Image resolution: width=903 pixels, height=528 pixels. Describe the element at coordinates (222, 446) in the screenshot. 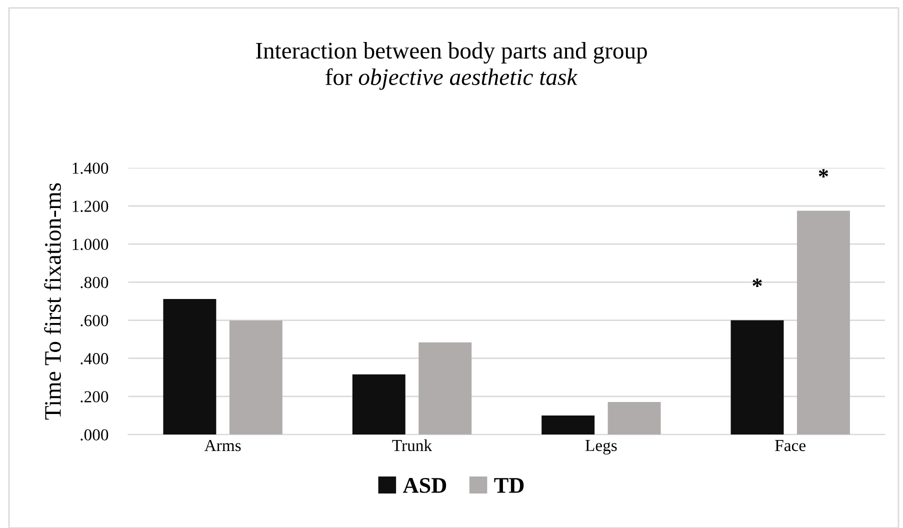

I see `x-tick-label: Arms` at that location.